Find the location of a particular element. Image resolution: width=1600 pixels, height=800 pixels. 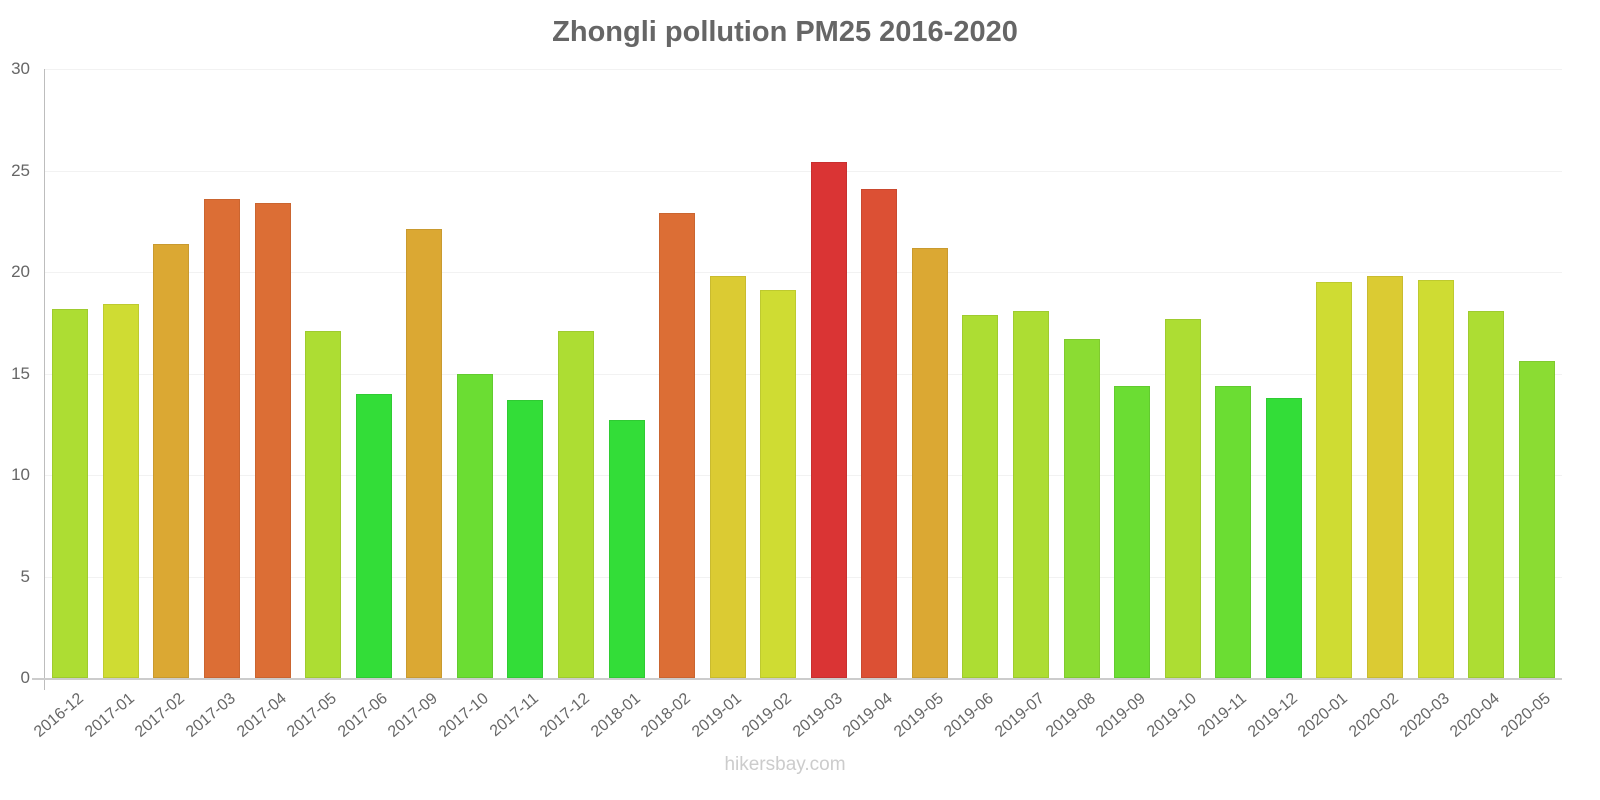

y-tick-label: 30 is located at coordinates (20, 68).